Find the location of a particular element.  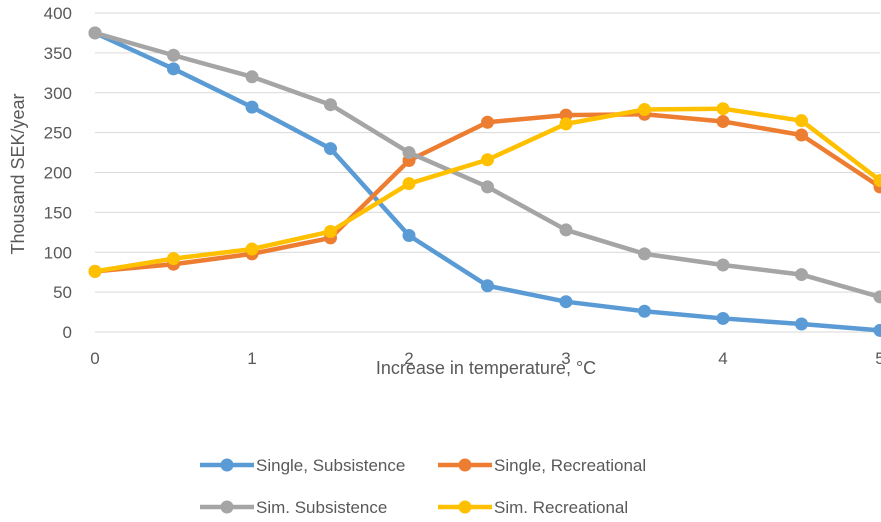

x-tick-label: 0 is located at coordinates (94, 358).